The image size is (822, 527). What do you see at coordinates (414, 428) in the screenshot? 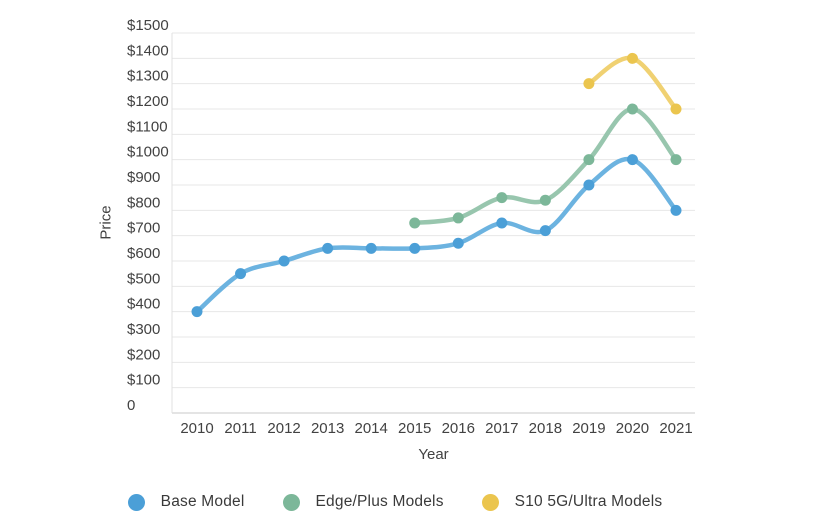
I see `x-tick-label: 2015` at bounding box center [414, 428].